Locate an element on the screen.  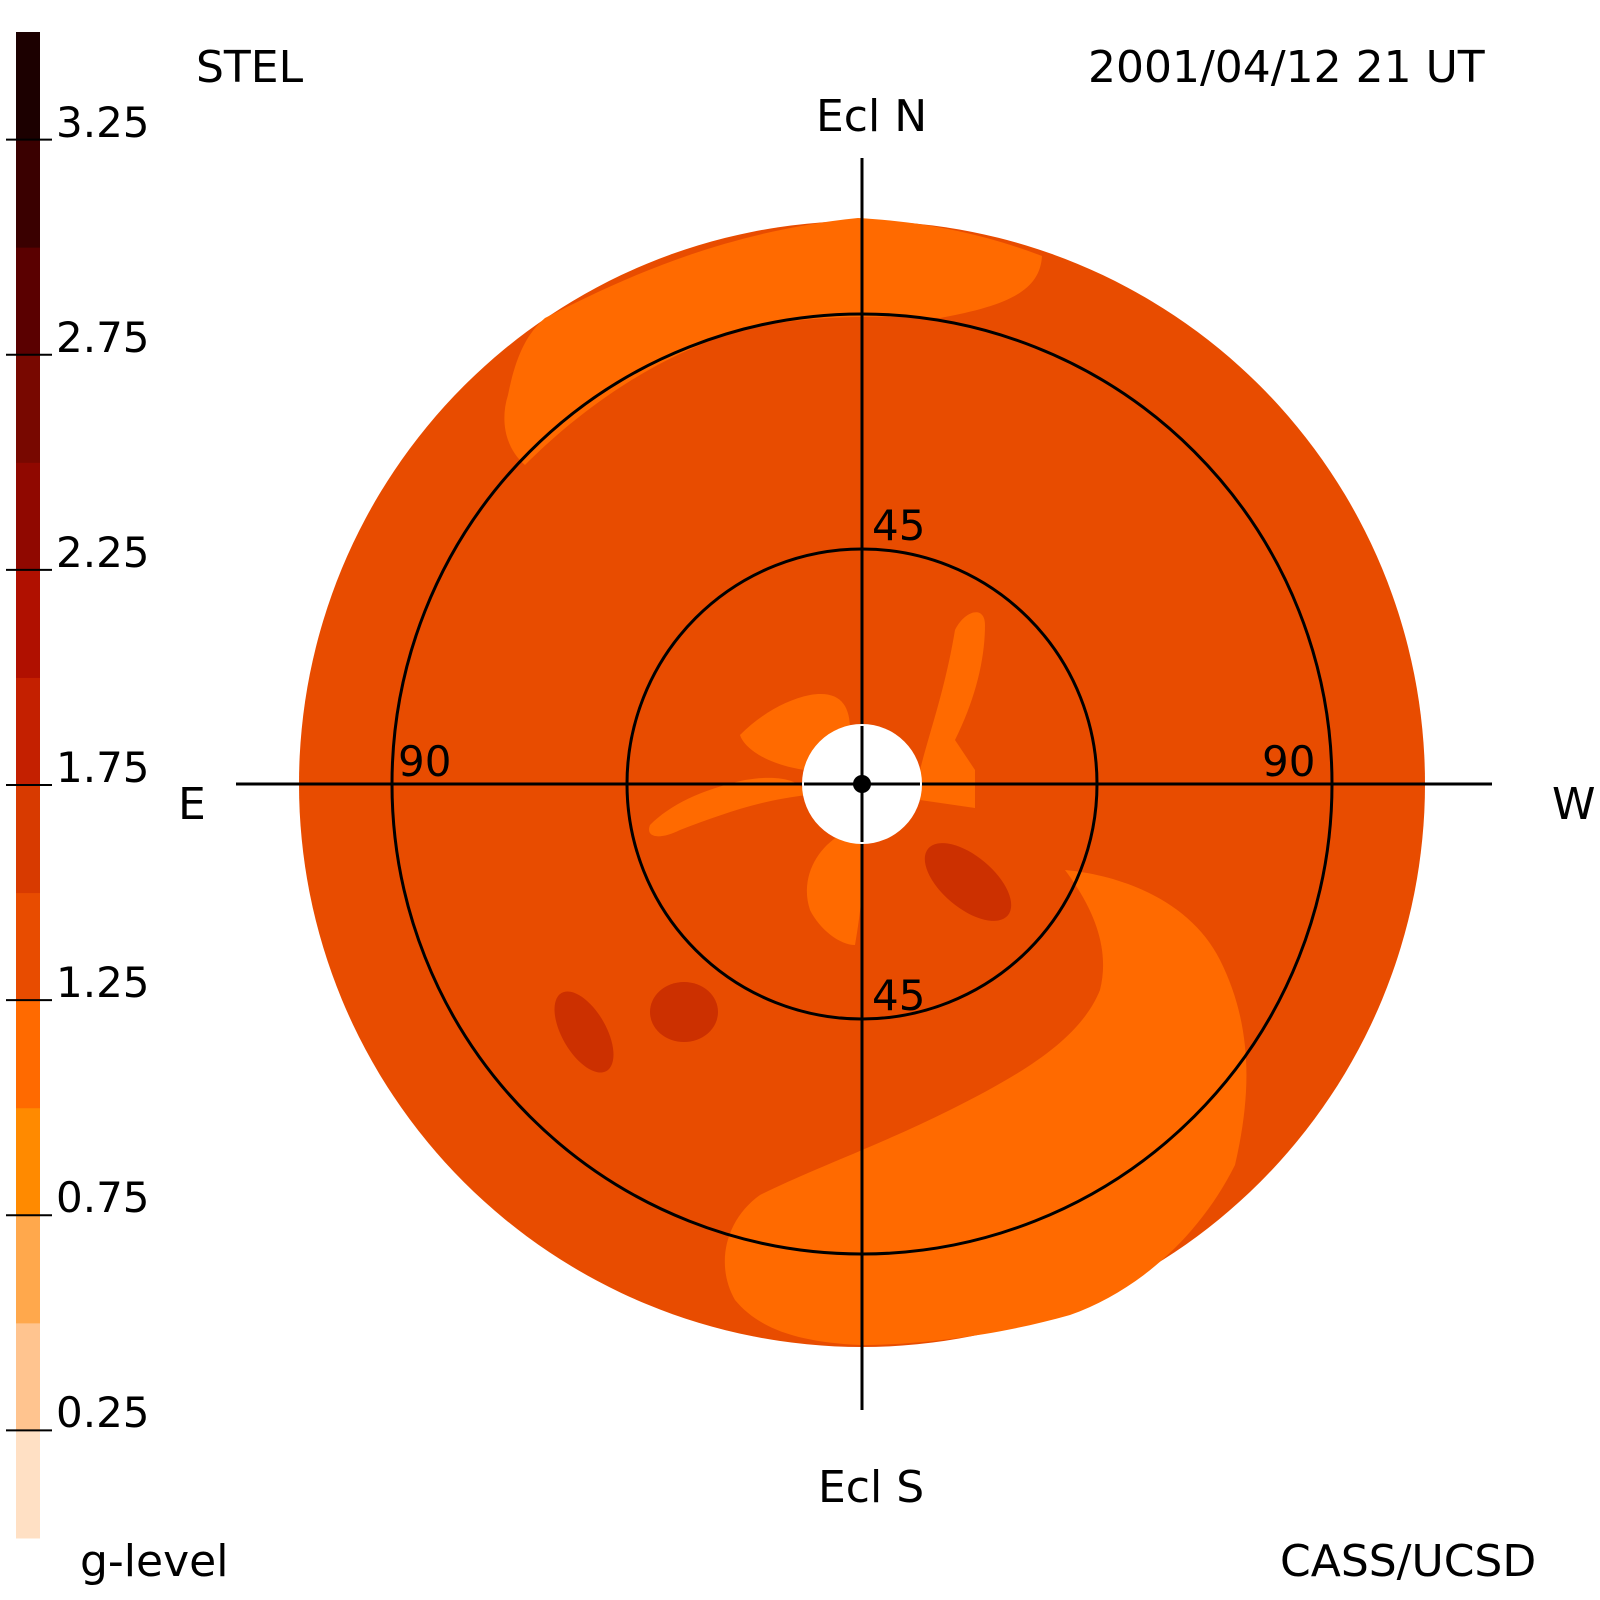
petal-west is located at coordinates (728, 807).